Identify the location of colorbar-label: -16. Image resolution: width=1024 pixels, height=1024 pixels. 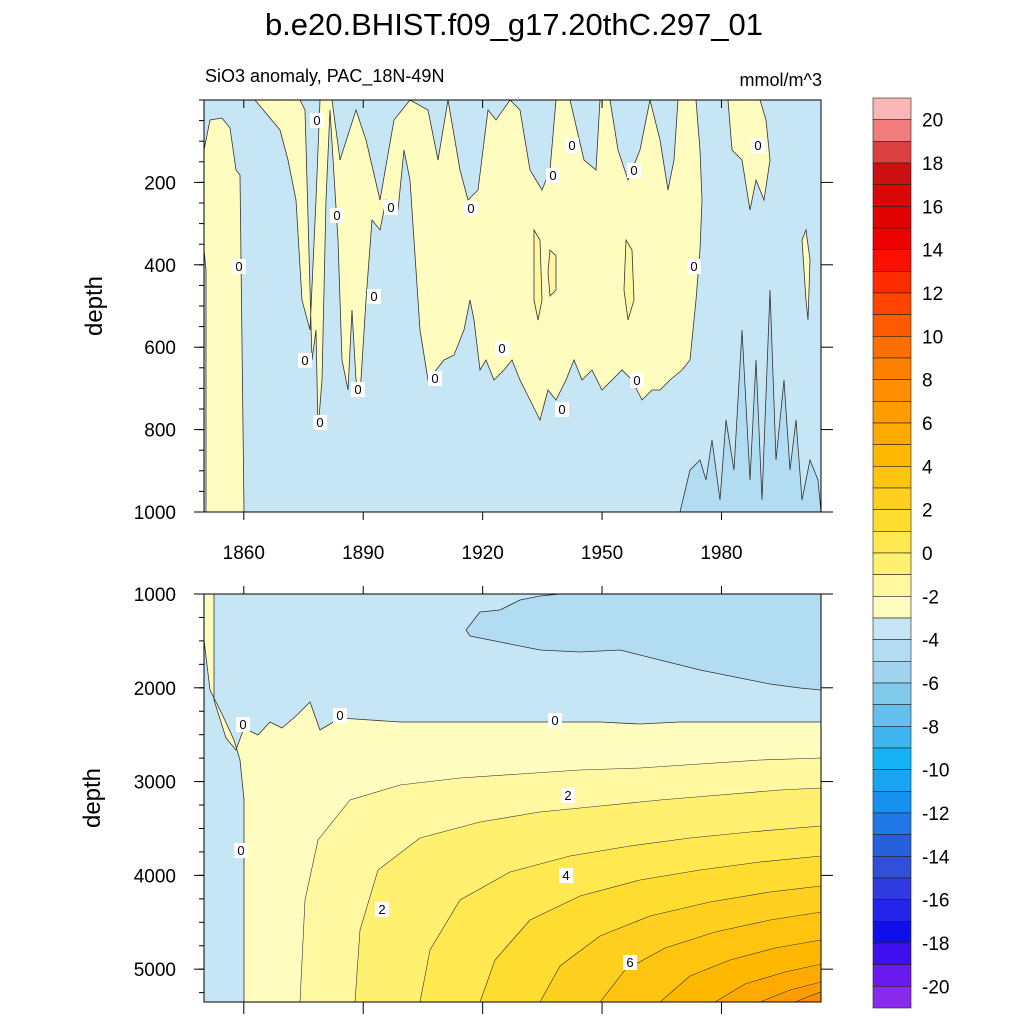
(935, 901).